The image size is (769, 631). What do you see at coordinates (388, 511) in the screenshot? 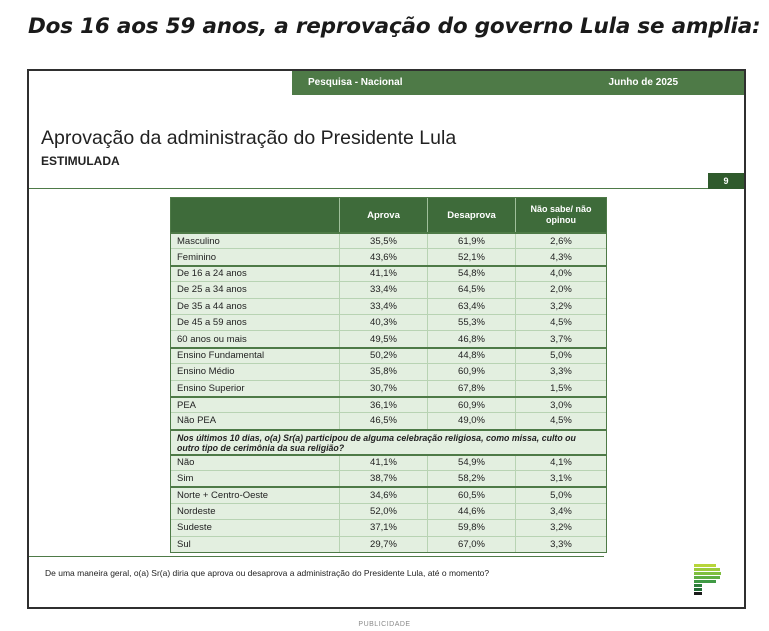
I see `table-row: Nordeste 52,0% 44,6% 3,4%` at bounding box center [388, 511].